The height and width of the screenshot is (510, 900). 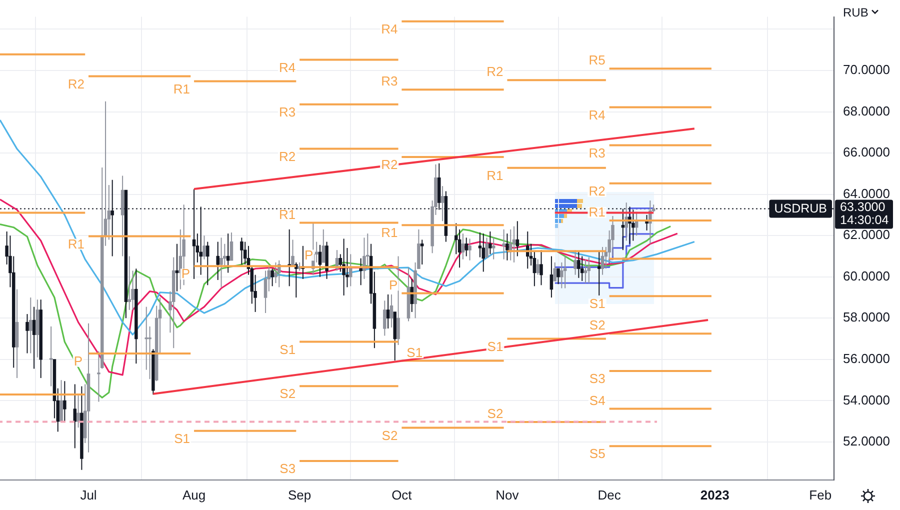 I want to click on x-tick-label: Dec, so click(x=610, y=494).